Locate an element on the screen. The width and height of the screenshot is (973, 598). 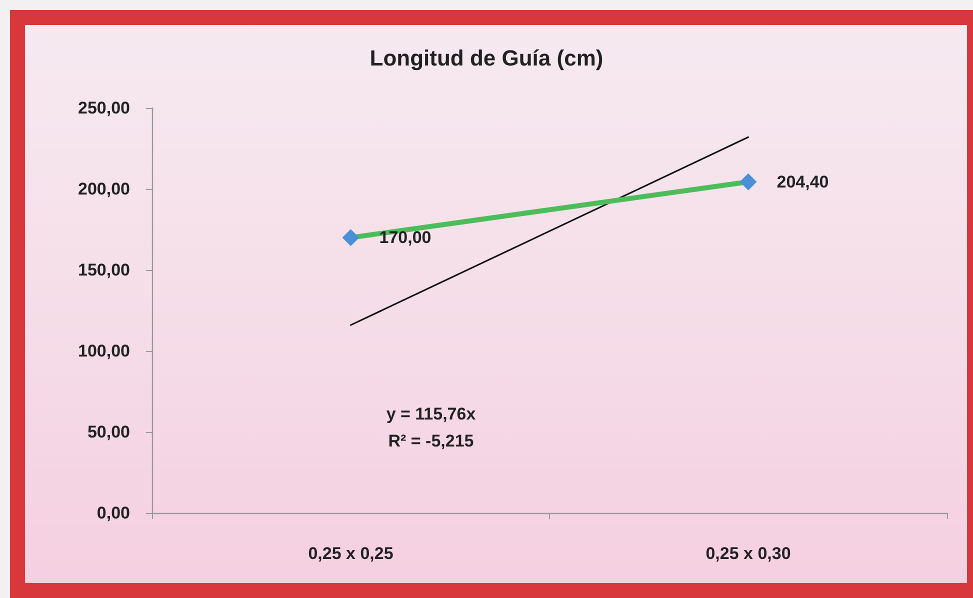
y-tick-label: 100,00 is located at coordinates (104, 351).